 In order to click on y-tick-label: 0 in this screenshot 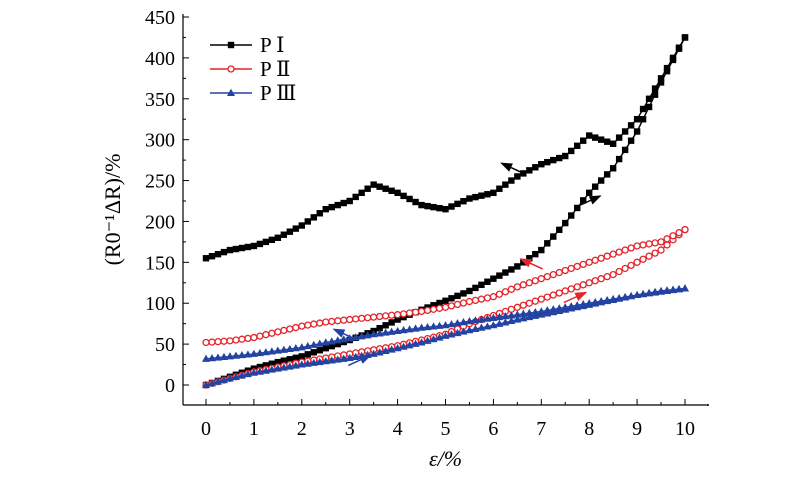, I will do `click(170, 386)`.